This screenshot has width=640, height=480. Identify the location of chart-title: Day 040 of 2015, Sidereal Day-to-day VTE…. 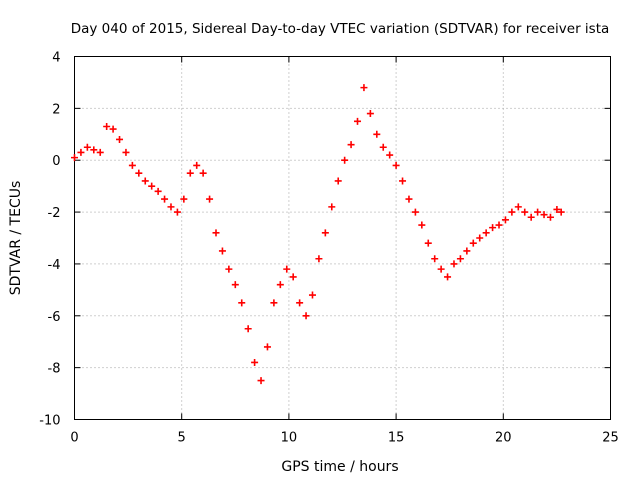
(340, 29).